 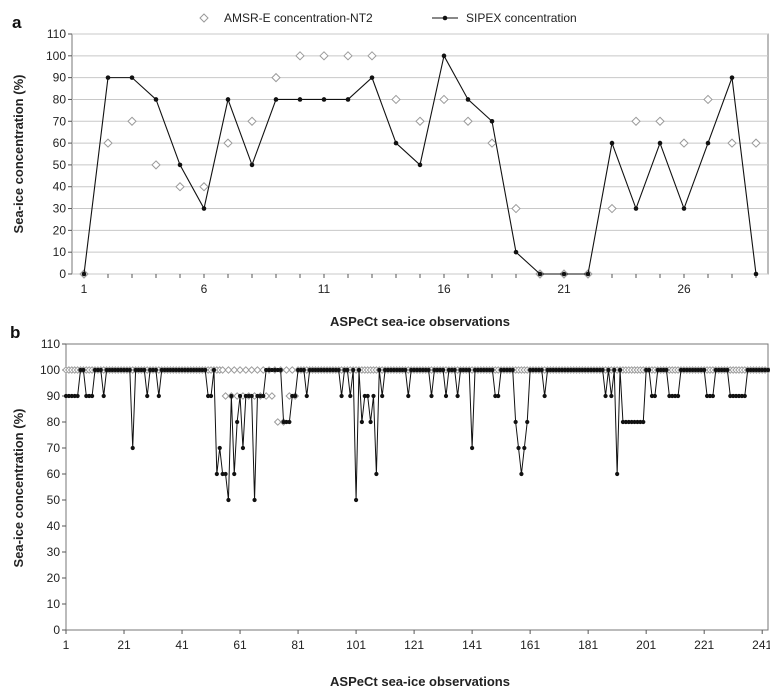 I want to click on panel-b-y-tick-label: 0, so click(x=56, y=630).